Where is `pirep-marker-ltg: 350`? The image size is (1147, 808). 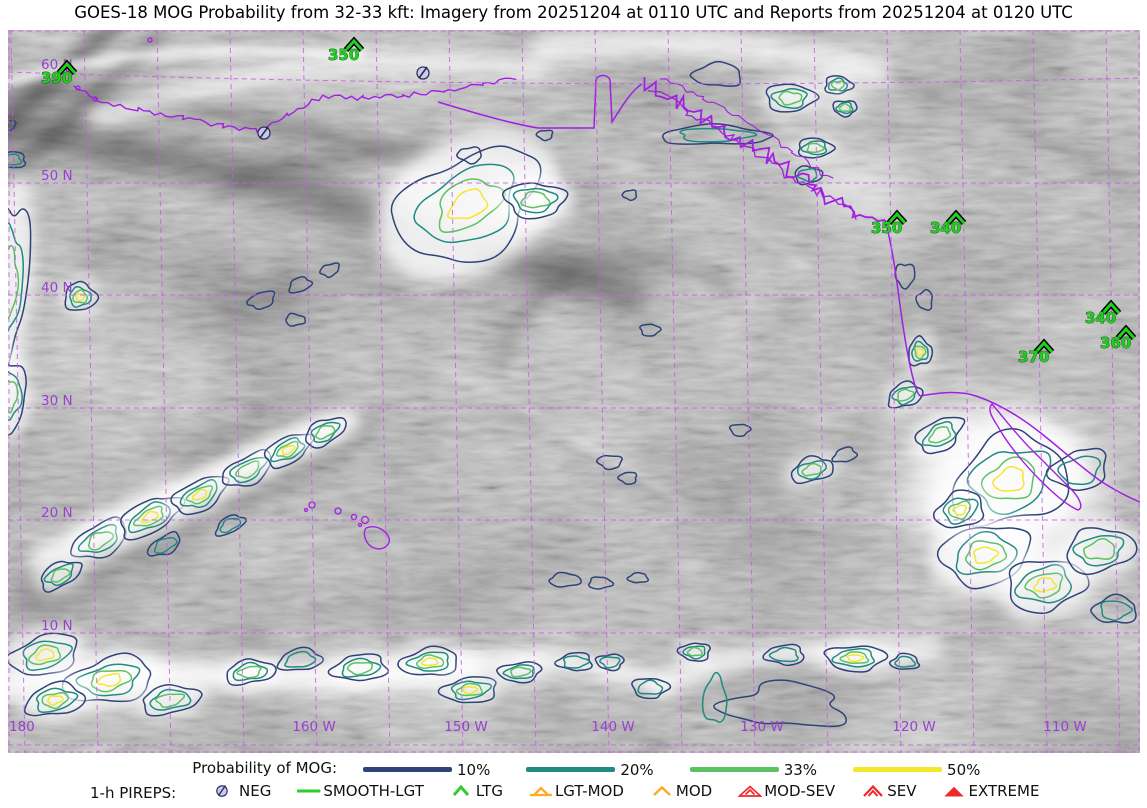 pirep-marker-ltg: 350 is located at coordinates (346, 50).